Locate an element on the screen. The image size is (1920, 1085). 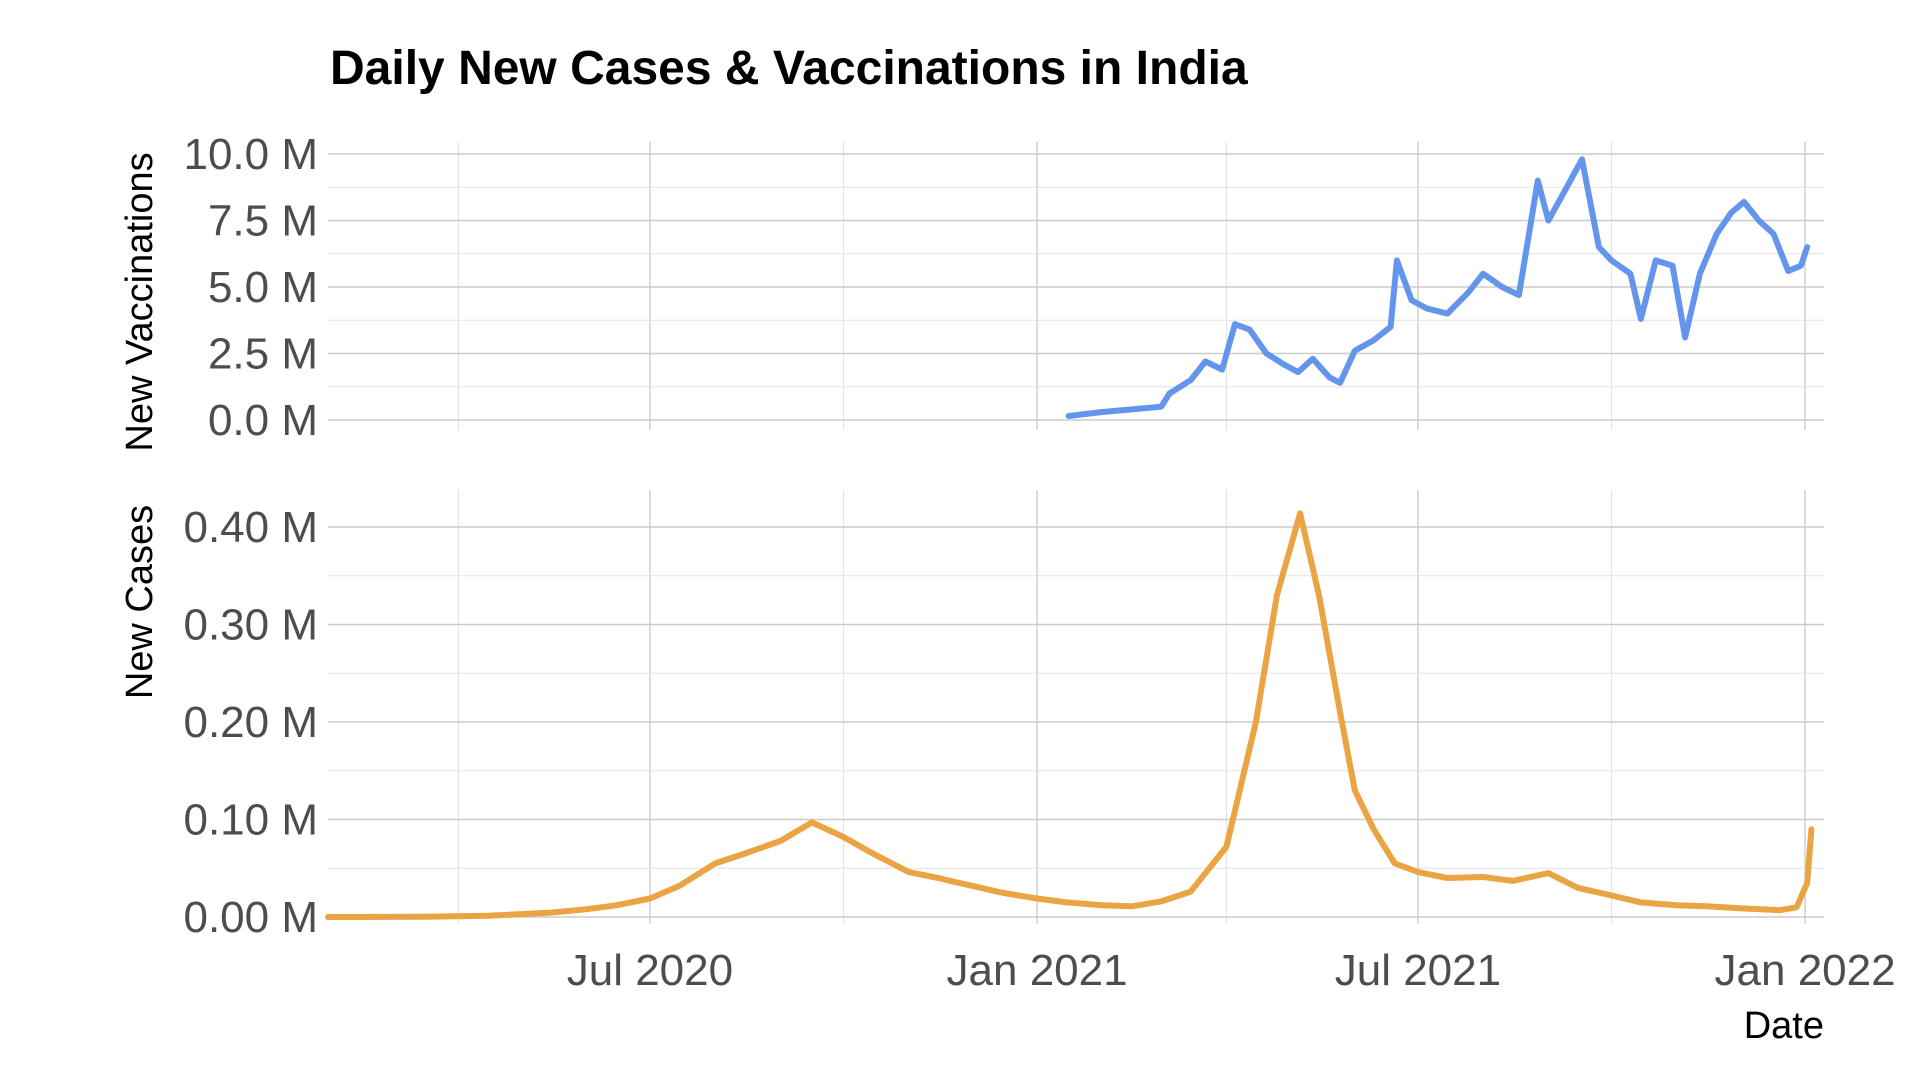
series-line is located at coordinates (1438, 287).